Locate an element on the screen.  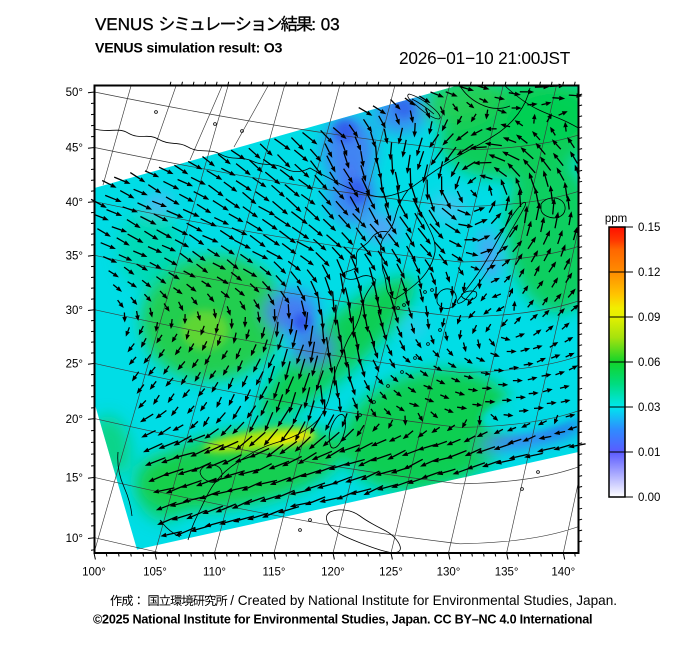
svg-text: 50° is located at coordinates (74, 93).